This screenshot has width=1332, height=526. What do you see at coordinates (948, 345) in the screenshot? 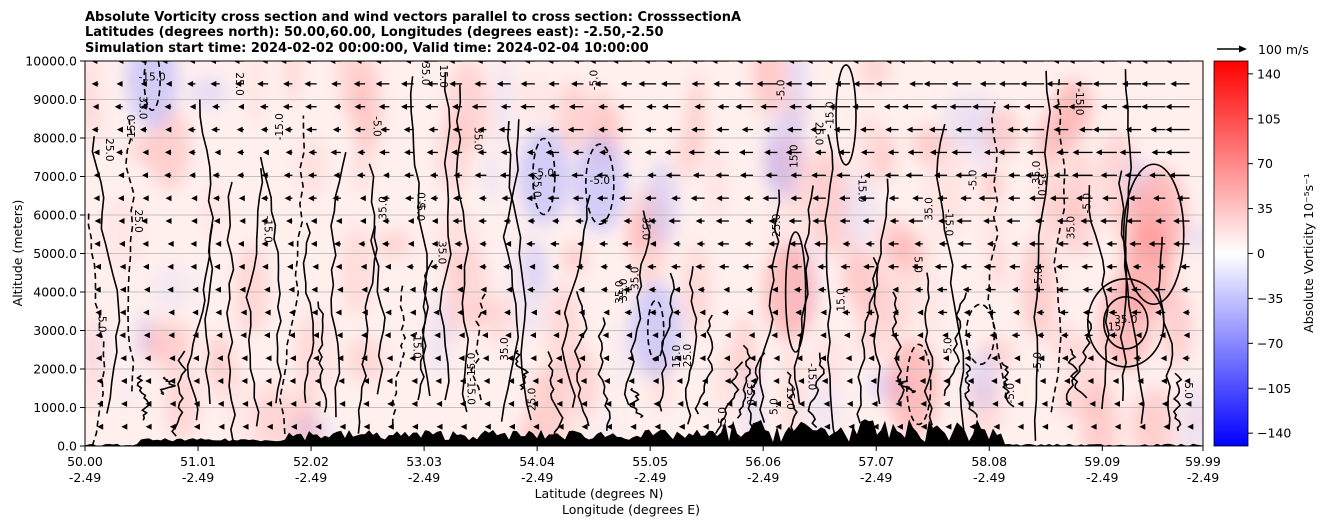
I see `contour-label: 5.0` at bounding box center [948, 345].